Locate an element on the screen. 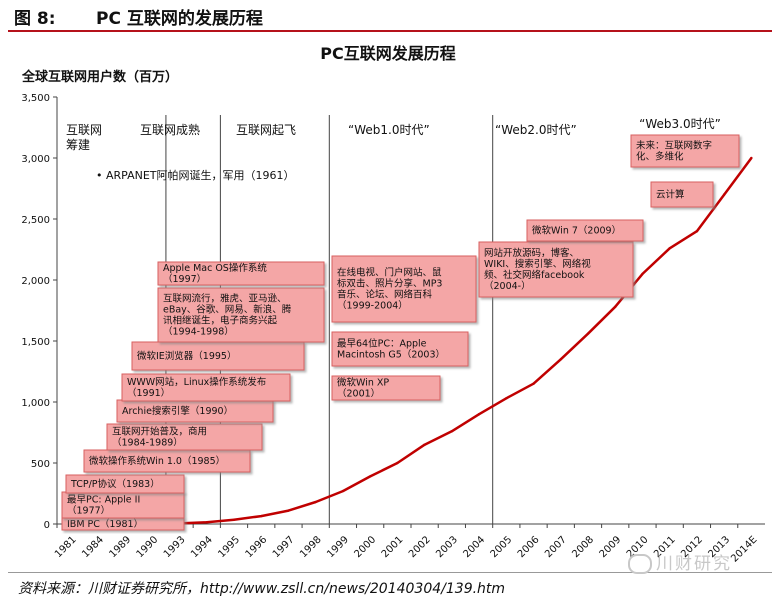  annotation-text: Archie搜索引擎（1990） is located at coordinates (177, 411).